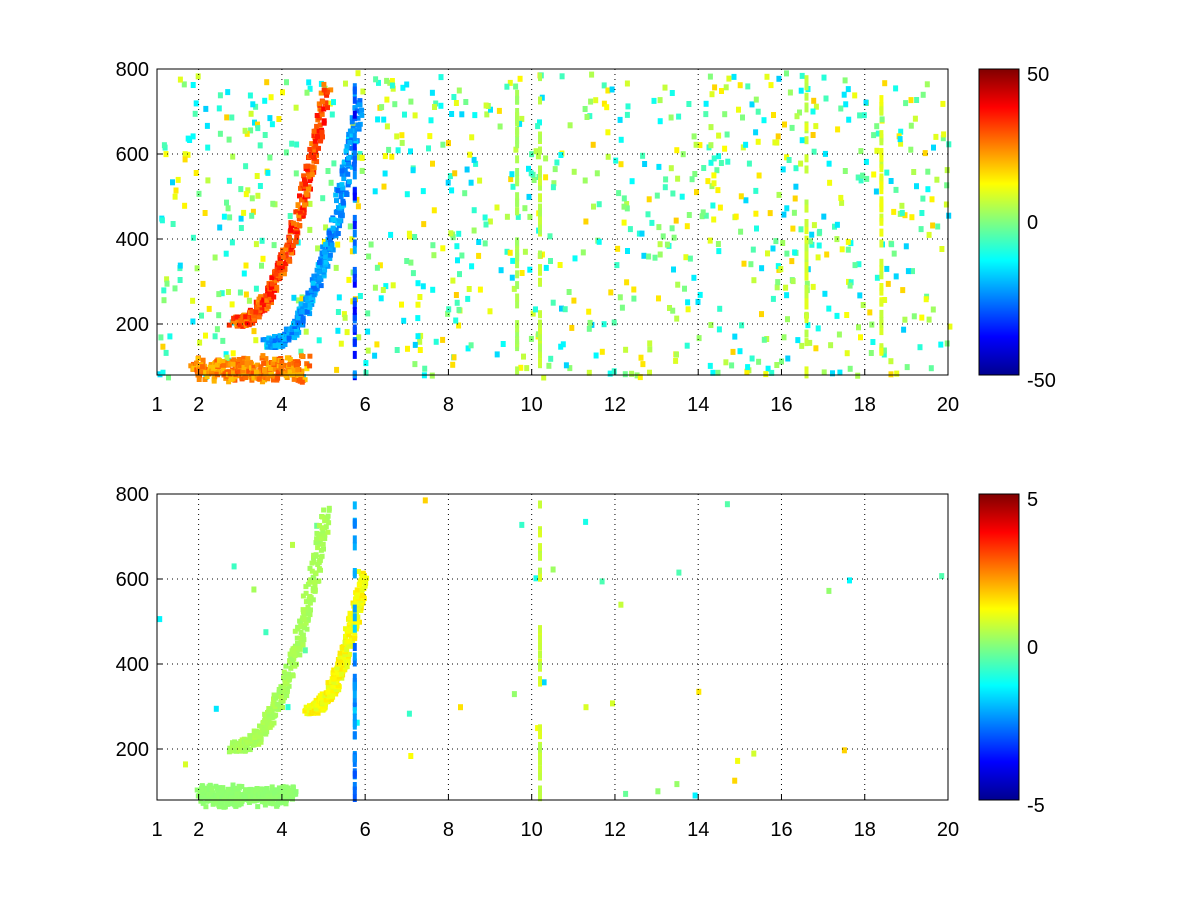 The image size is (1200, 900). Describe the element at coordinates (698, 830) in the screenshot. I see `x-tick-label: 14` at that location.